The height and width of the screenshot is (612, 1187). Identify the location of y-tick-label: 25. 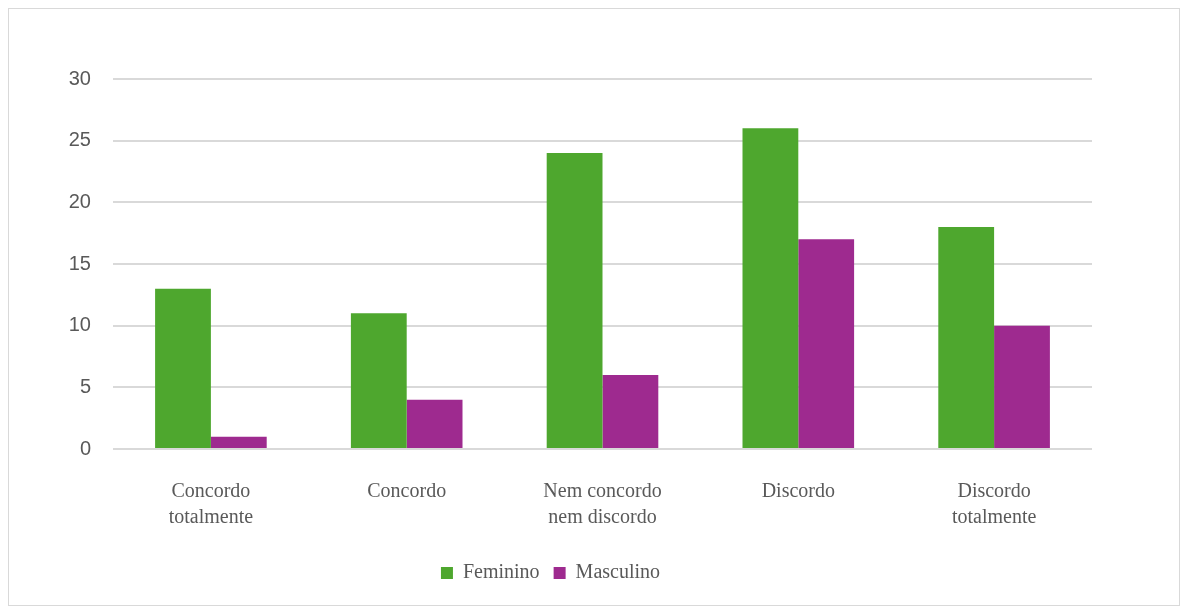
(79, 139).